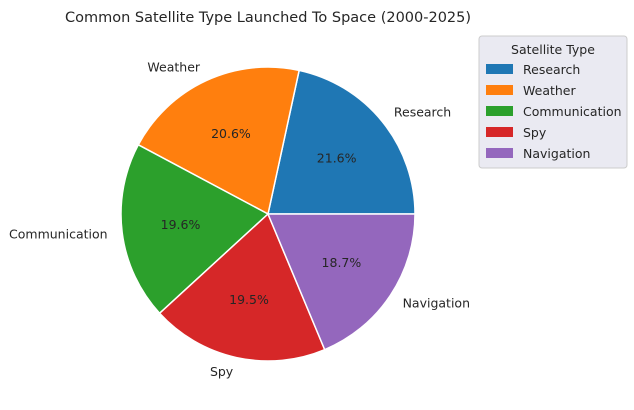 This screenshot has width=634, height=410. What do you see at coordinates (242, 287) in the screenshot?
I see `pie-slice-spy` at bounding box center [242, 287].